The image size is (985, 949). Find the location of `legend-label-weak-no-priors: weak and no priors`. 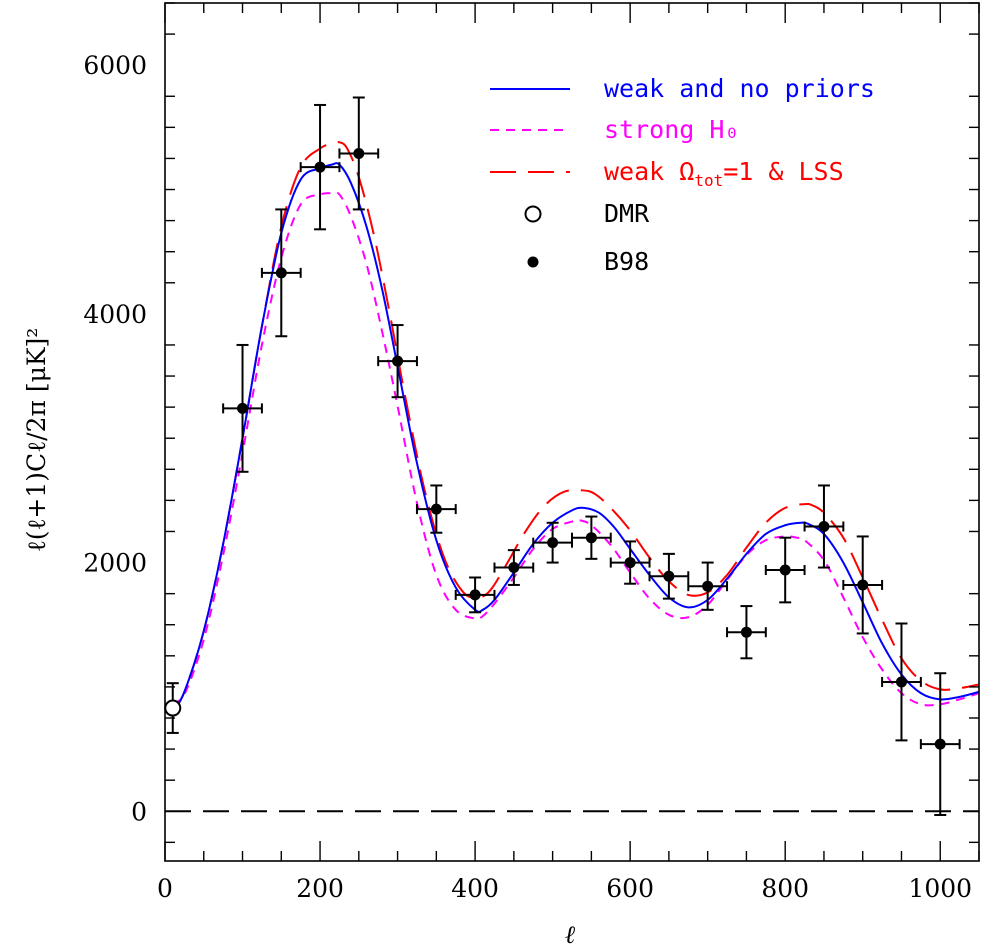

legend-label-weak-no-priors: weak and no priors is located at coordinates (739, 88).